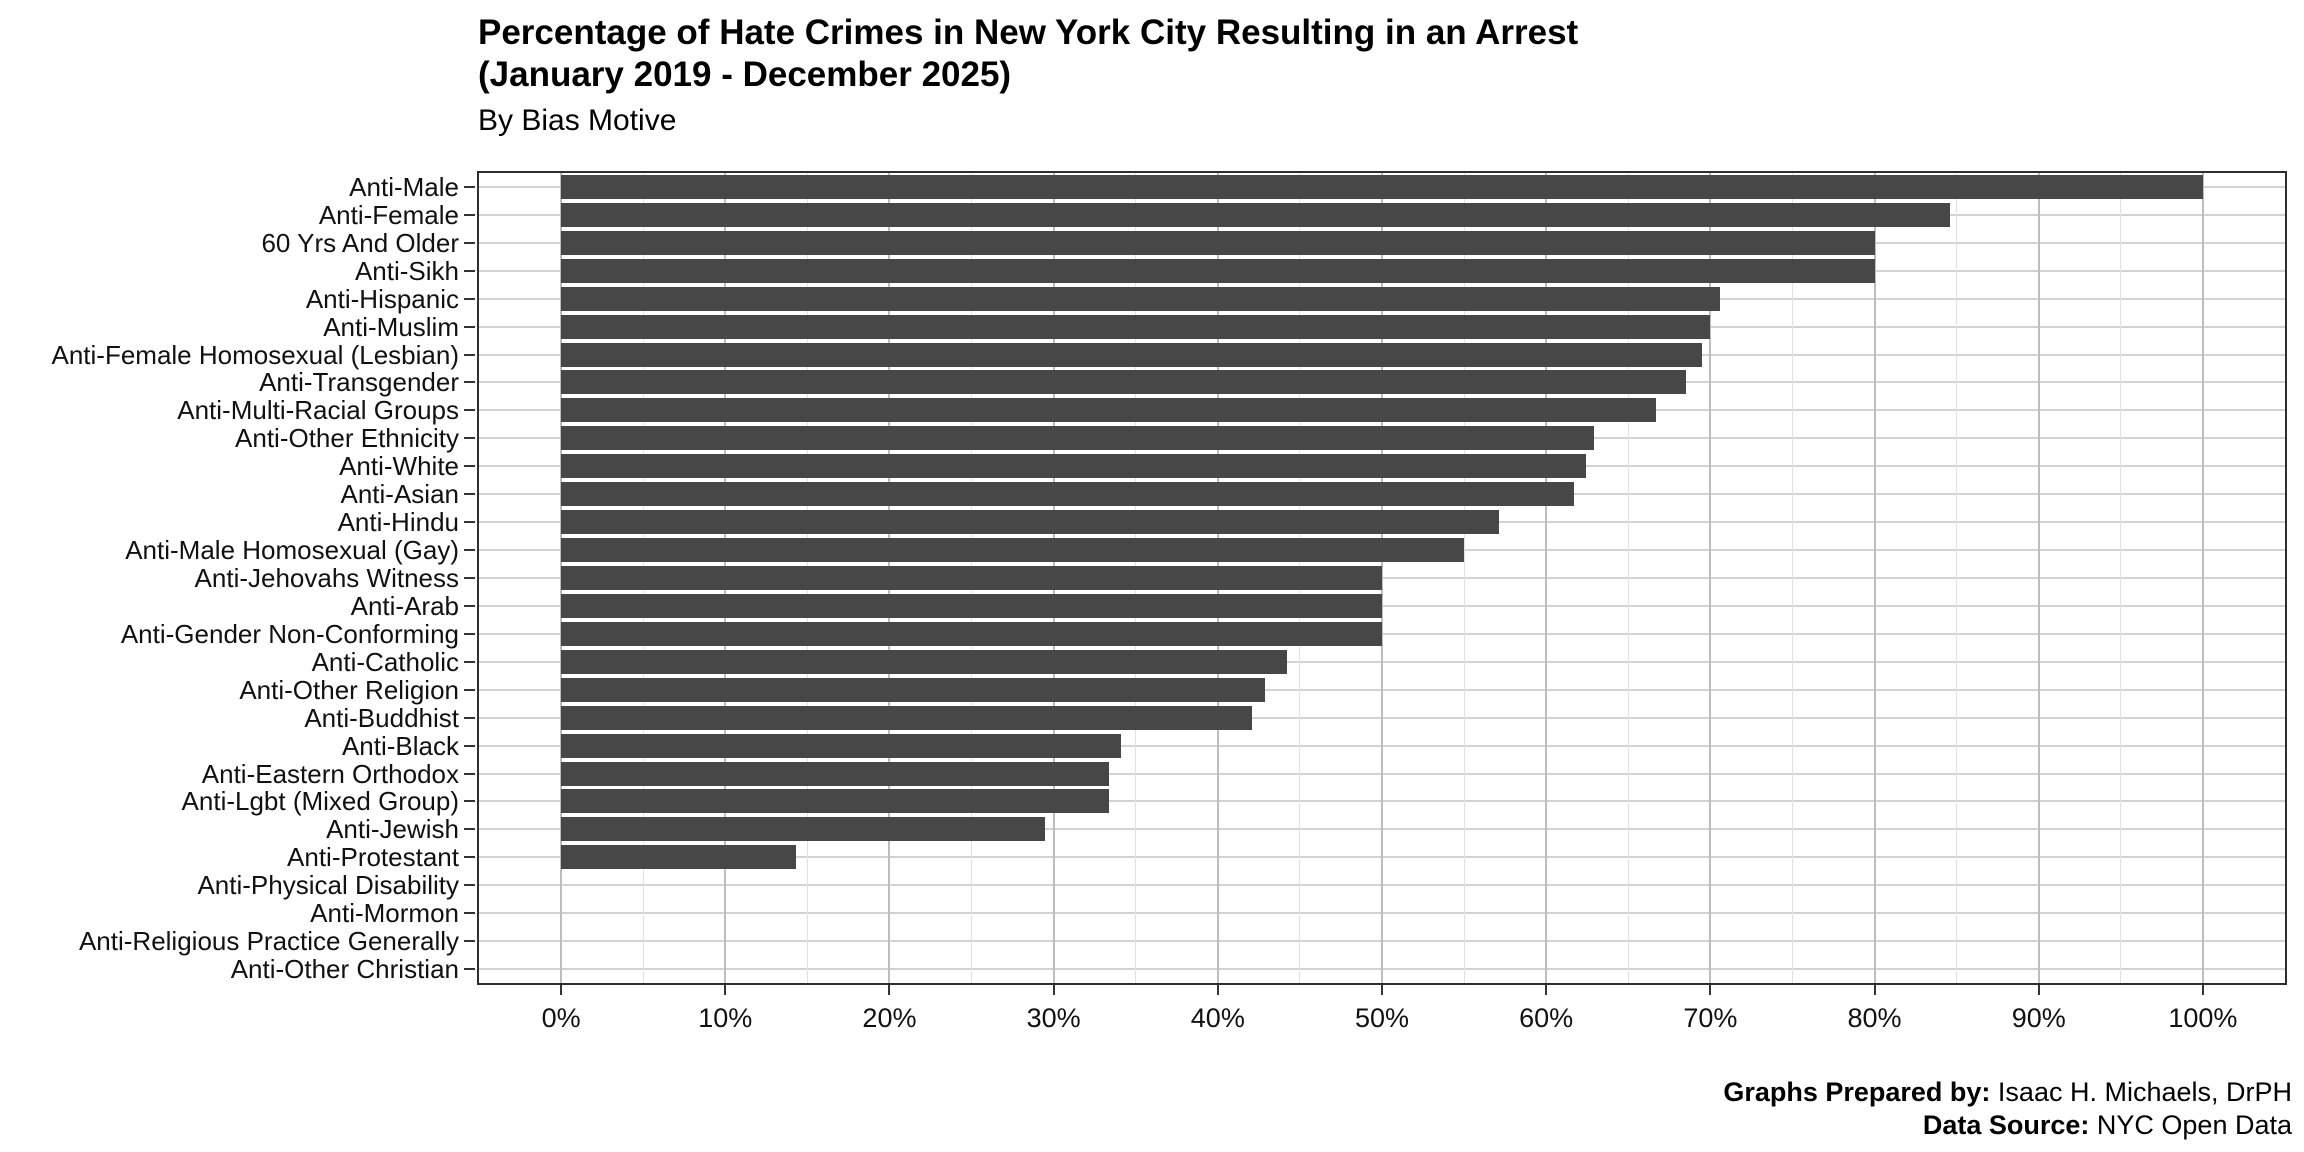  What do you see at coordinates (1217, 1018) in the screenshot?
I see `x-axis-label: 40%` at bounding box center [1217, 1018].